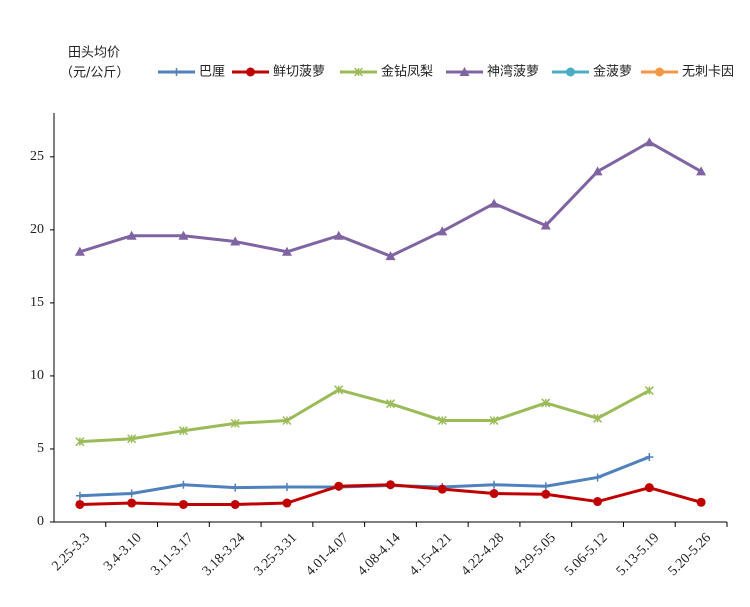 The height and width of the screenshot is (607, 750). I want to click on legend-item: 无刺卡因, so click(687, 72).